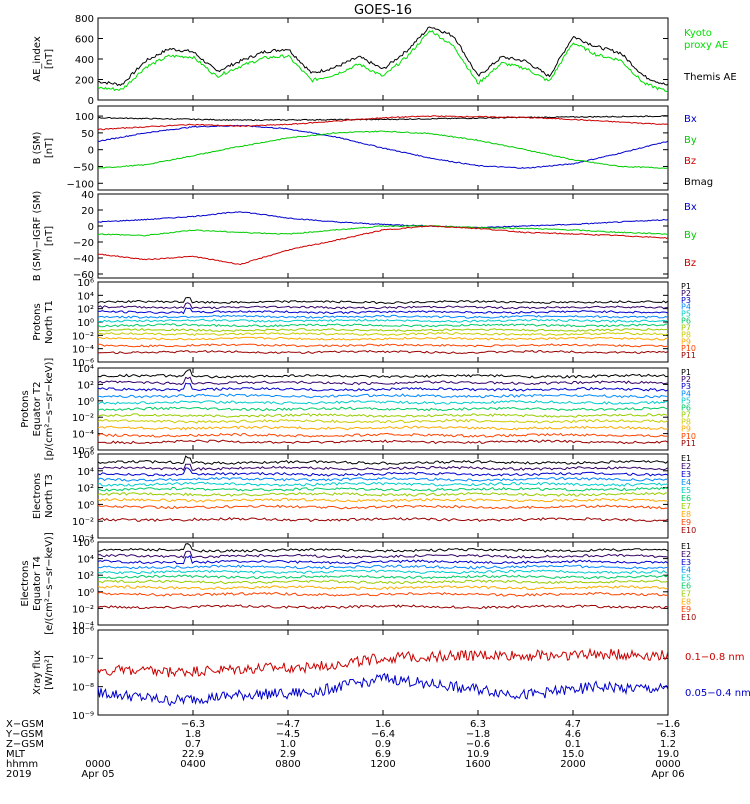 The height and width of the screenshot is (804, 750). Describe the element at coordinates (192, 764) in the screenshot. I see `x-table-cell: 0400` at that location.